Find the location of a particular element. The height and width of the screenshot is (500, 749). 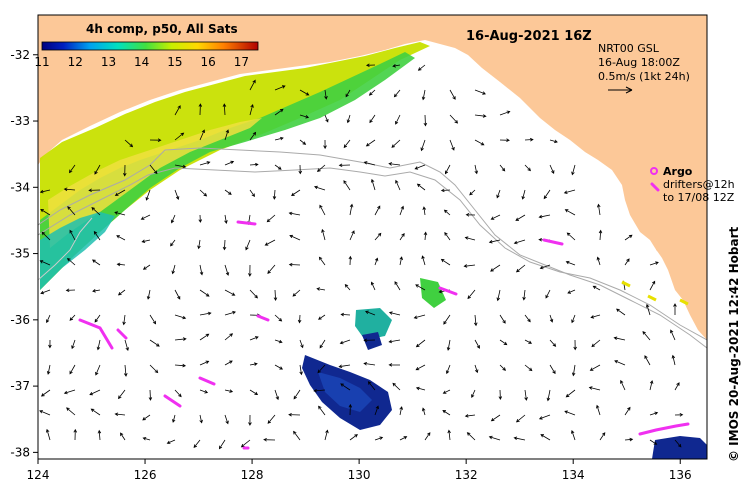

y-tick-label: -34 is located at coordinates (20, 187).